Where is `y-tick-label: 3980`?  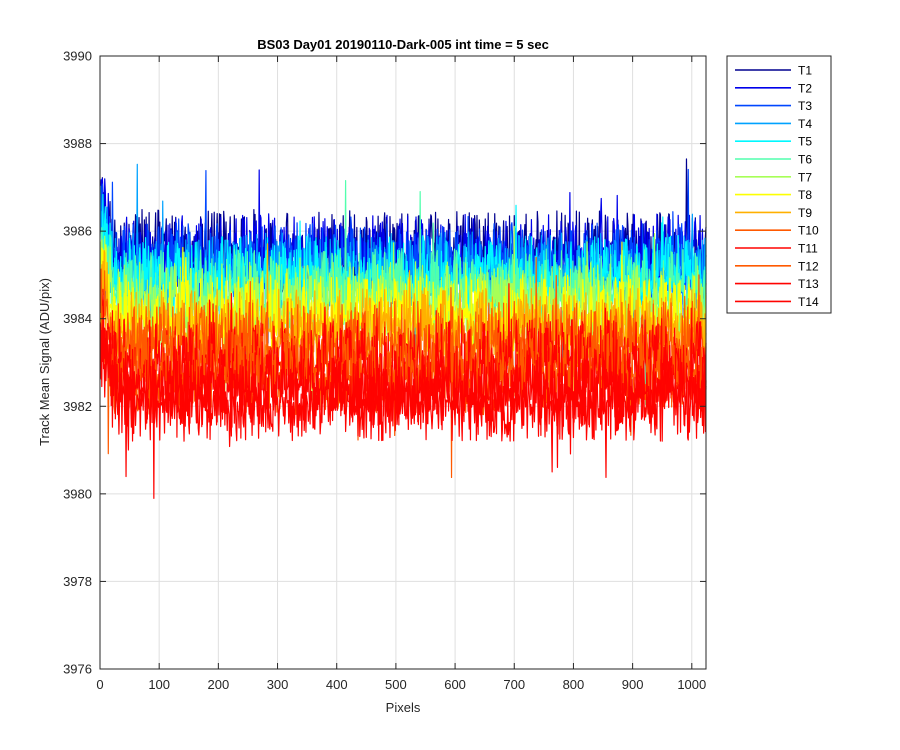
y-tick-label: 3980 is located at coordinates (77, 493).